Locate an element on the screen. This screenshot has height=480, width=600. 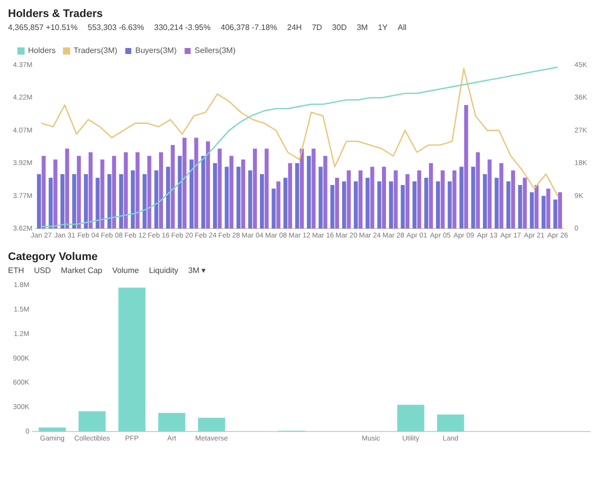
text: All is located at coordinates (402, 28).